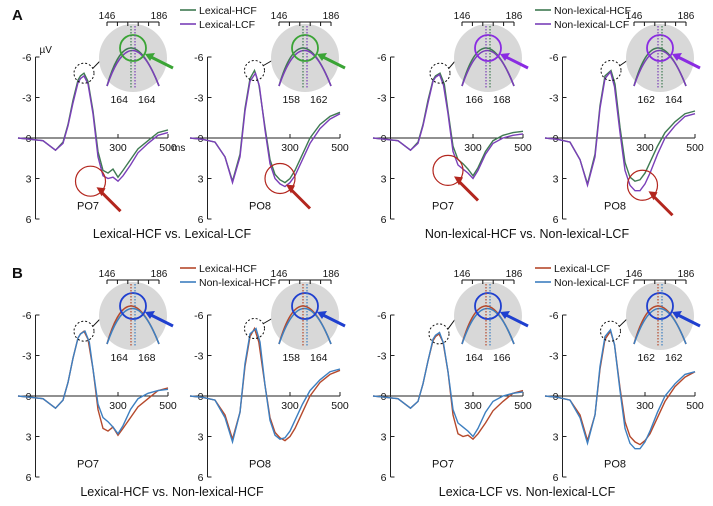 The height and width of the screenshot is (506, 713). Describe the element at coordinates (502, 100) in the screenshot. I see `peak-latency-label: 168` at that location.